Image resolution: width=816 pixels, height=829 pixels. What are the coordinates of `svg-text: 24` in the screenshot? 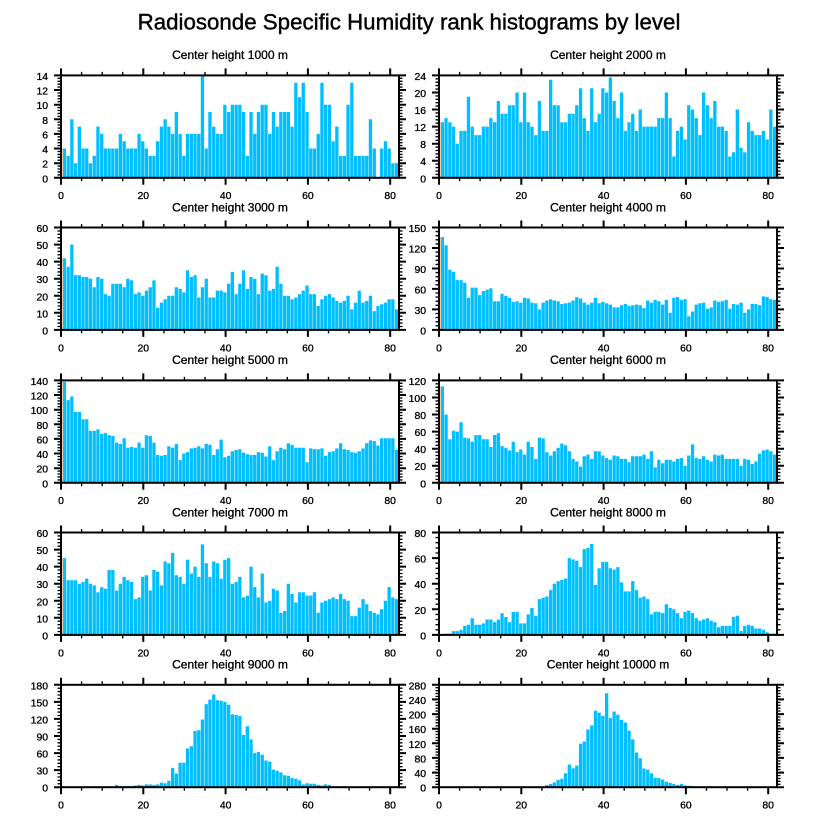 It's located at (420, 77).